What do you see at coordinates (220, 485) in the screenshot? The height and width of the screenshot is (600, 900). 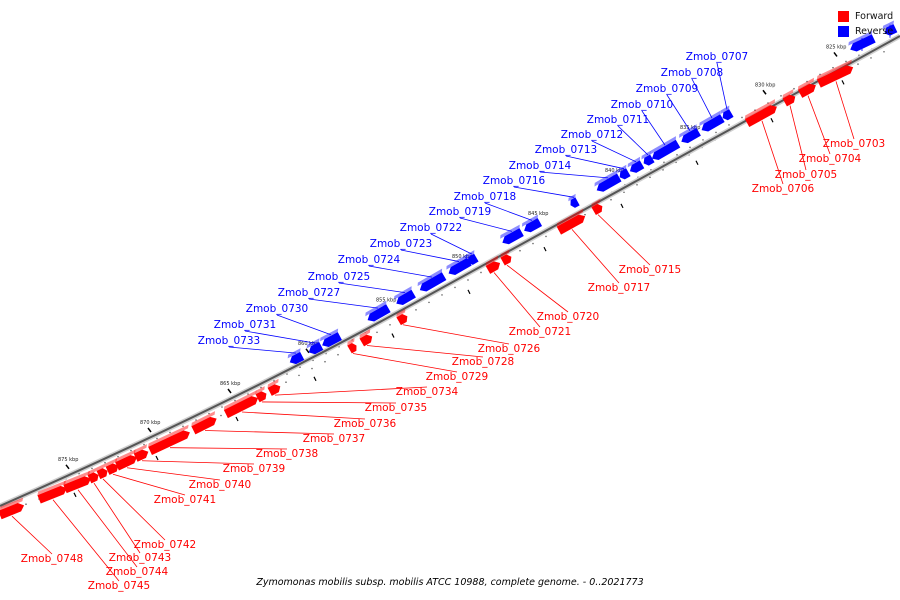 I see `gene-label-zmob-0740: Zmob_0740` at bounding box center [220, 485].